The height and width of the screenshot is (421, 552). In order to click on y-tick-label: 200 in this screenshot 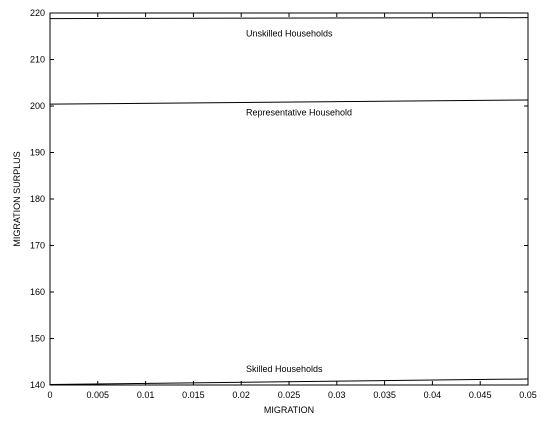, I will do `click(37, 106)`.